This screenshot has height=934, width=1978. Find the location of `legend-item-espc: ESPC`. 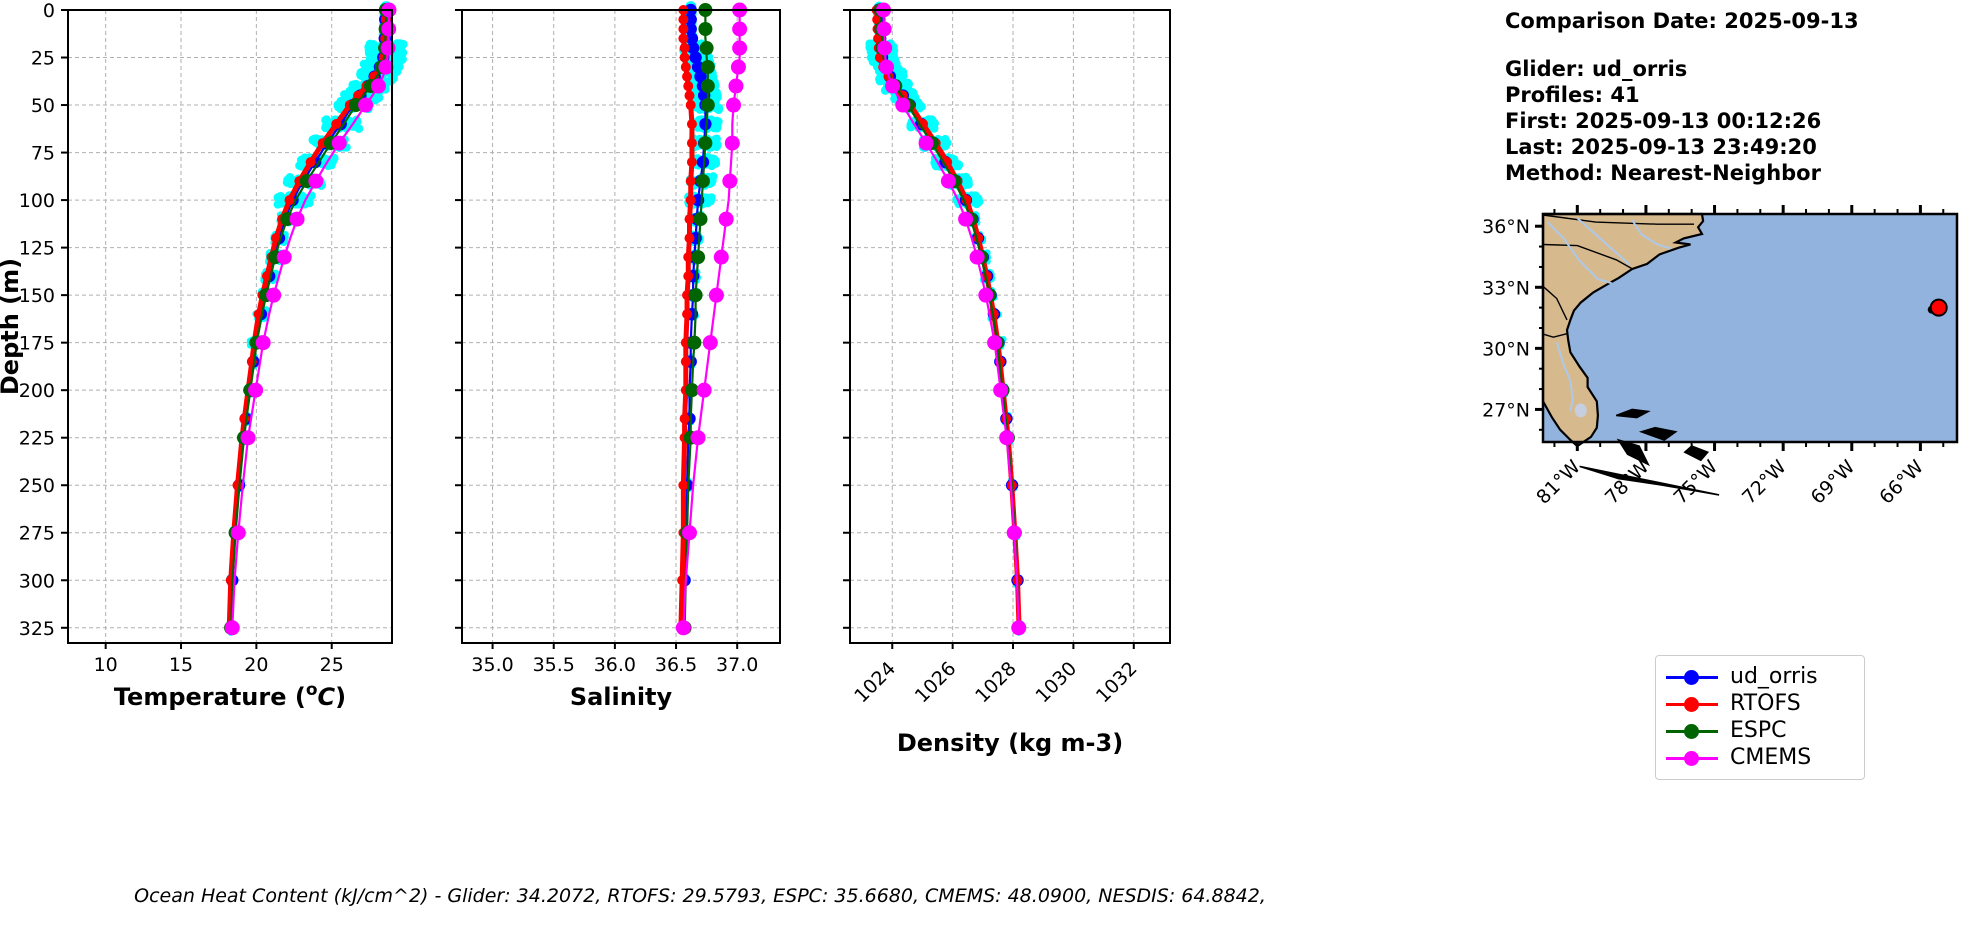

legend-item-espc: ESPC is located at coordinates (1760, 730).